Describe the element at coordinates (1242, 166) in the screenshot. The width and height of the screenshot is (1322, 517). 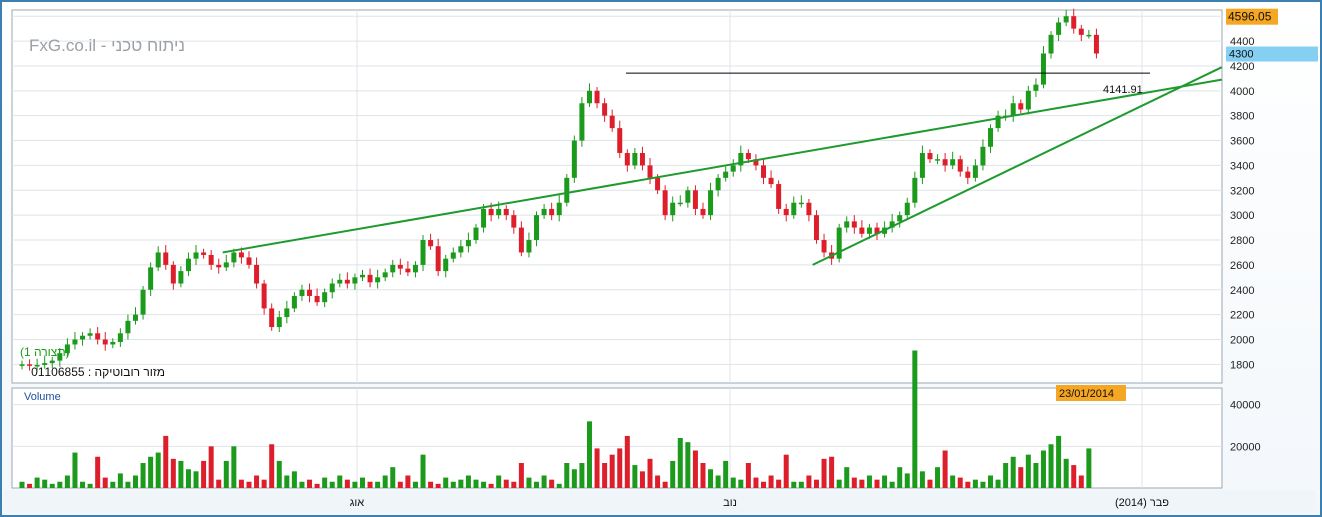
I see `price-tick-label: 3400` at that location.